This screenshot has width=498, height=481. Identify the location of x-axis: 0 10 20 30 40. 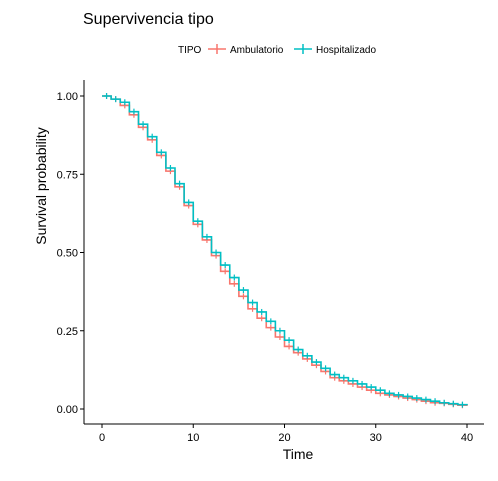
(284, 433).